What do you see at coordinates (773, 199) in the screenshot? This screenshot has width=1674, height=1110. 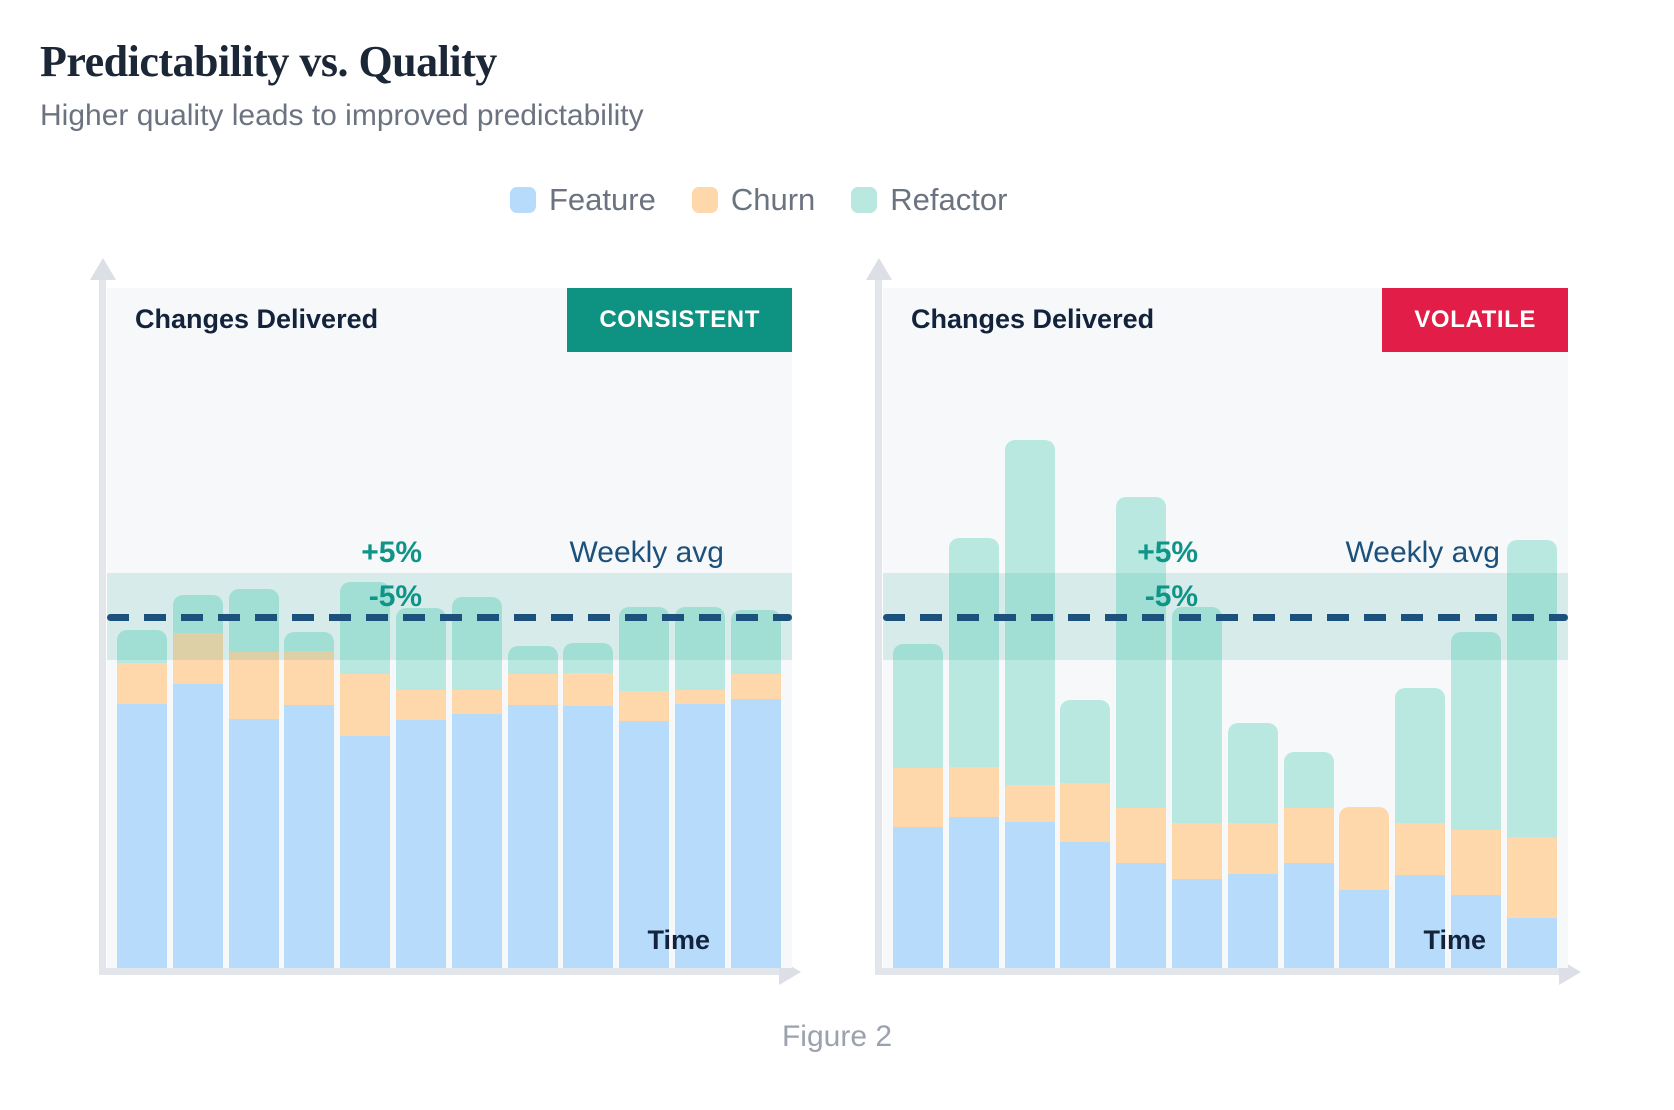 I see `legend-label: Churn` at bounding box center [773, 199].